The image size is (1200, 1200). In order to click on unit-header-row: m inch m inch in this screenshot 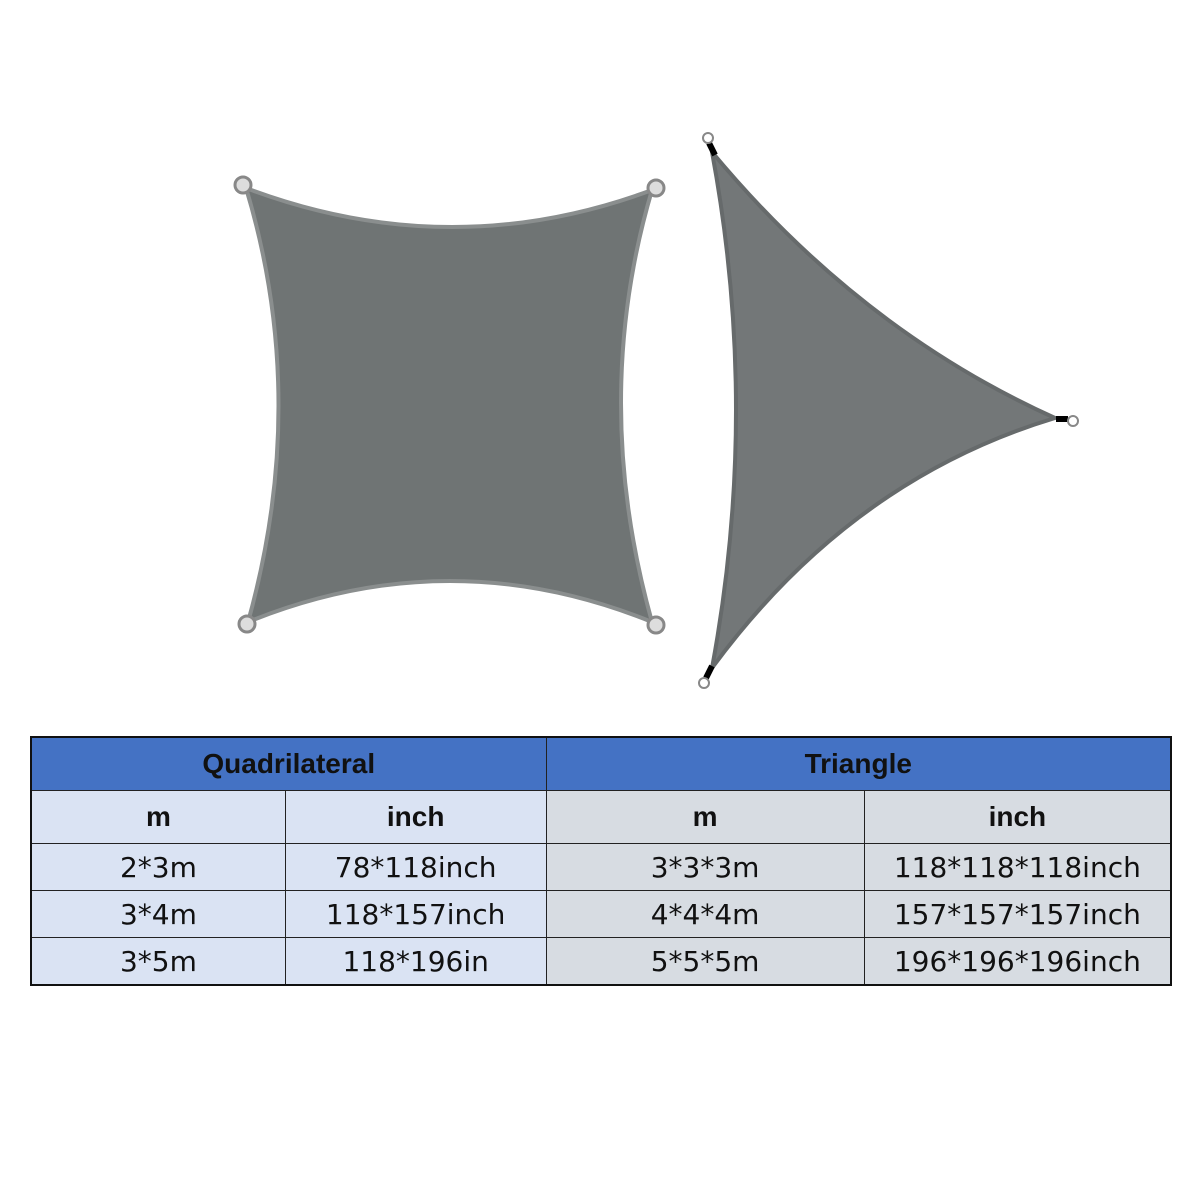, I will do `click(601, 817)`.